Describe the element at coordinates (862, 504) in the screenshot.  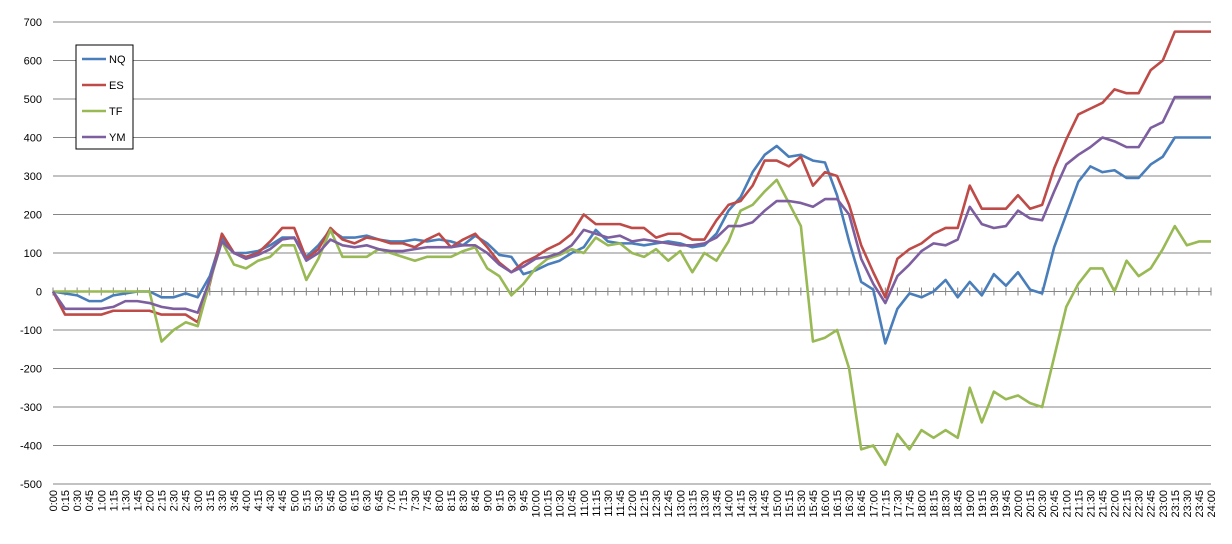
I see `x-tick-label: 16:45` at that location.